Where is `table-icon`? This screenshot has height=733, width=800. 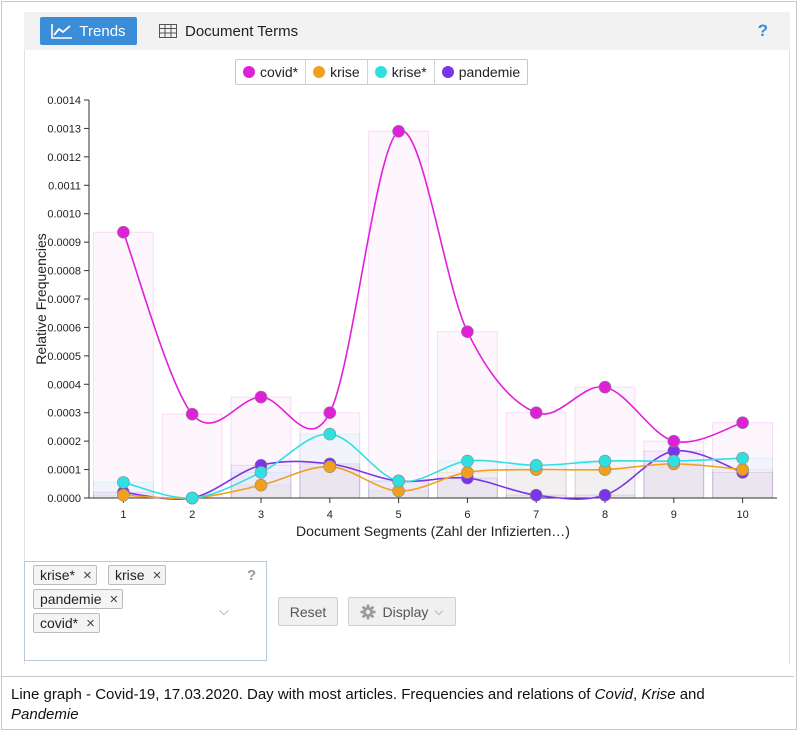 table-icon is located at coordinates (168, 31).